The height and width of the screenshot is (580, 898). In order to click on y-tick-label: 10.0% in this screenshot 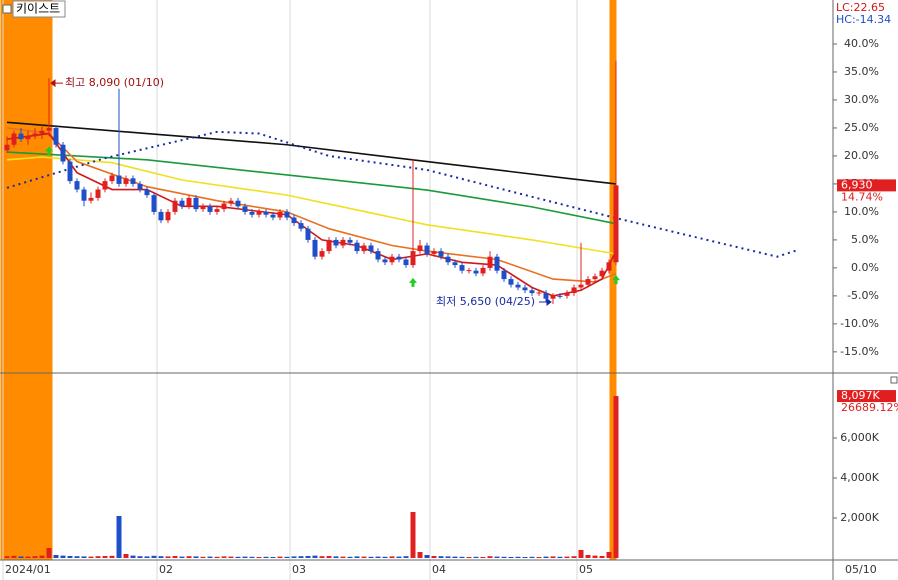, I will do `click(861, 211)`.